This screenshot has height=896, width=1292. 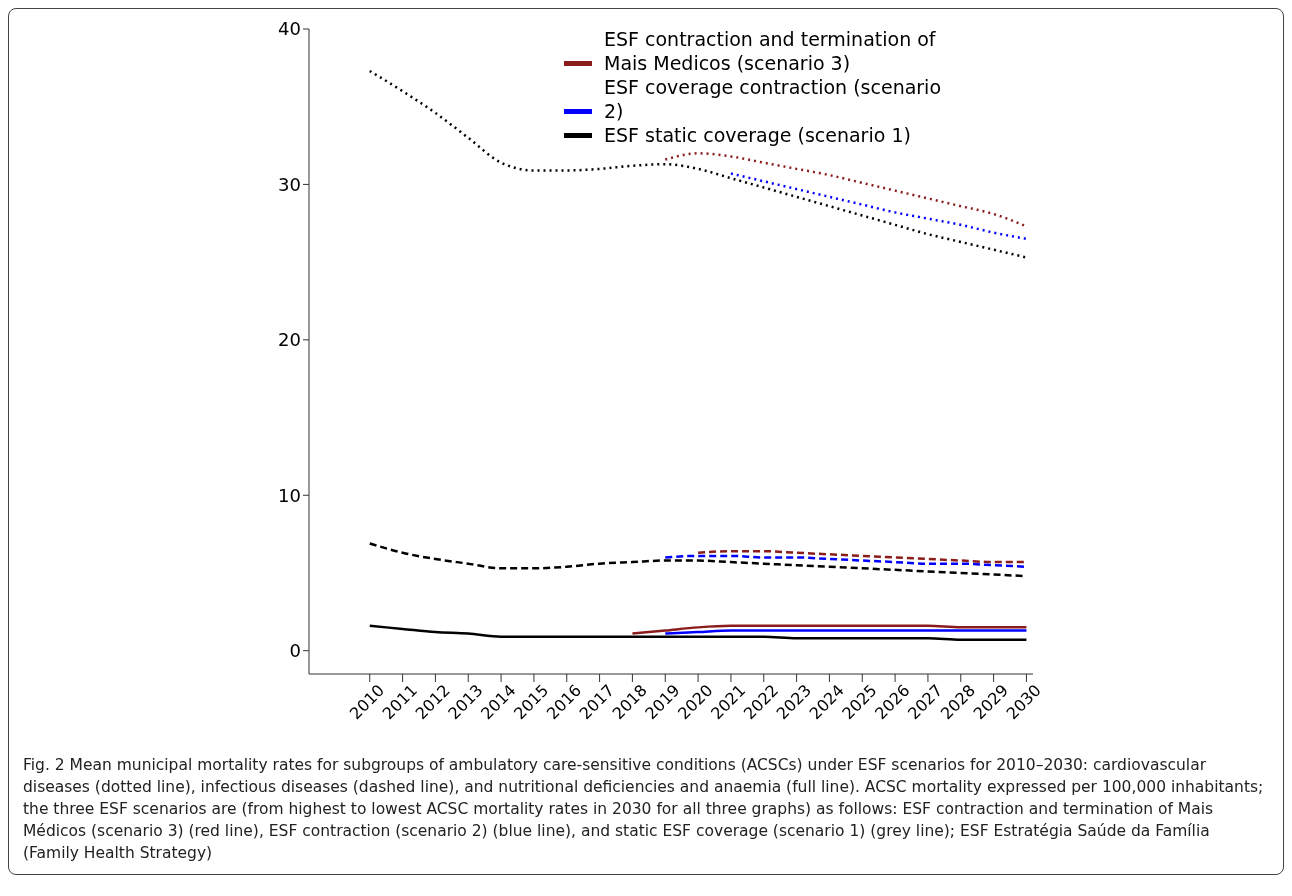 I want to click on y-tick-label: 10, so click(x=289, y=495).